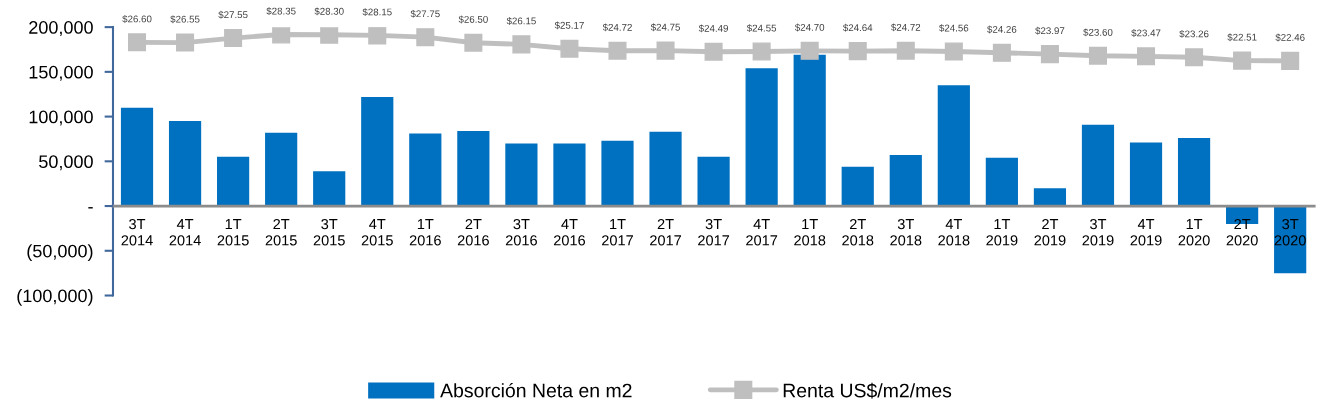 The image size is (1320, 411). I want to click on data-label: $27.55, so click(233, 14).